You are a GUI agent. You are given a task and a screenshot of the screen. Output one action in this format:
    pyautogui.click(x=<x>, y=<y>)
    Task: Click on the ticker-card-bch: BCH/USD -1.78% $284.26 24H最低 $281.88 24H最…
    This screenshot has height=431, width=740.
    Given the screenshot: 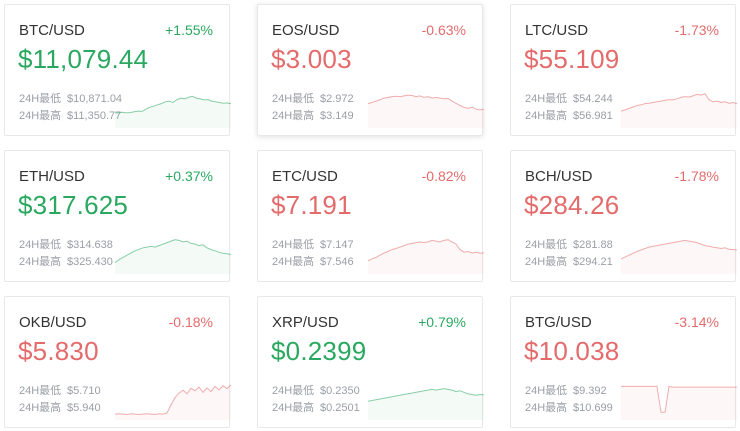 What is the action you would take?
    pyautogui.click(x=624, y=216)
    